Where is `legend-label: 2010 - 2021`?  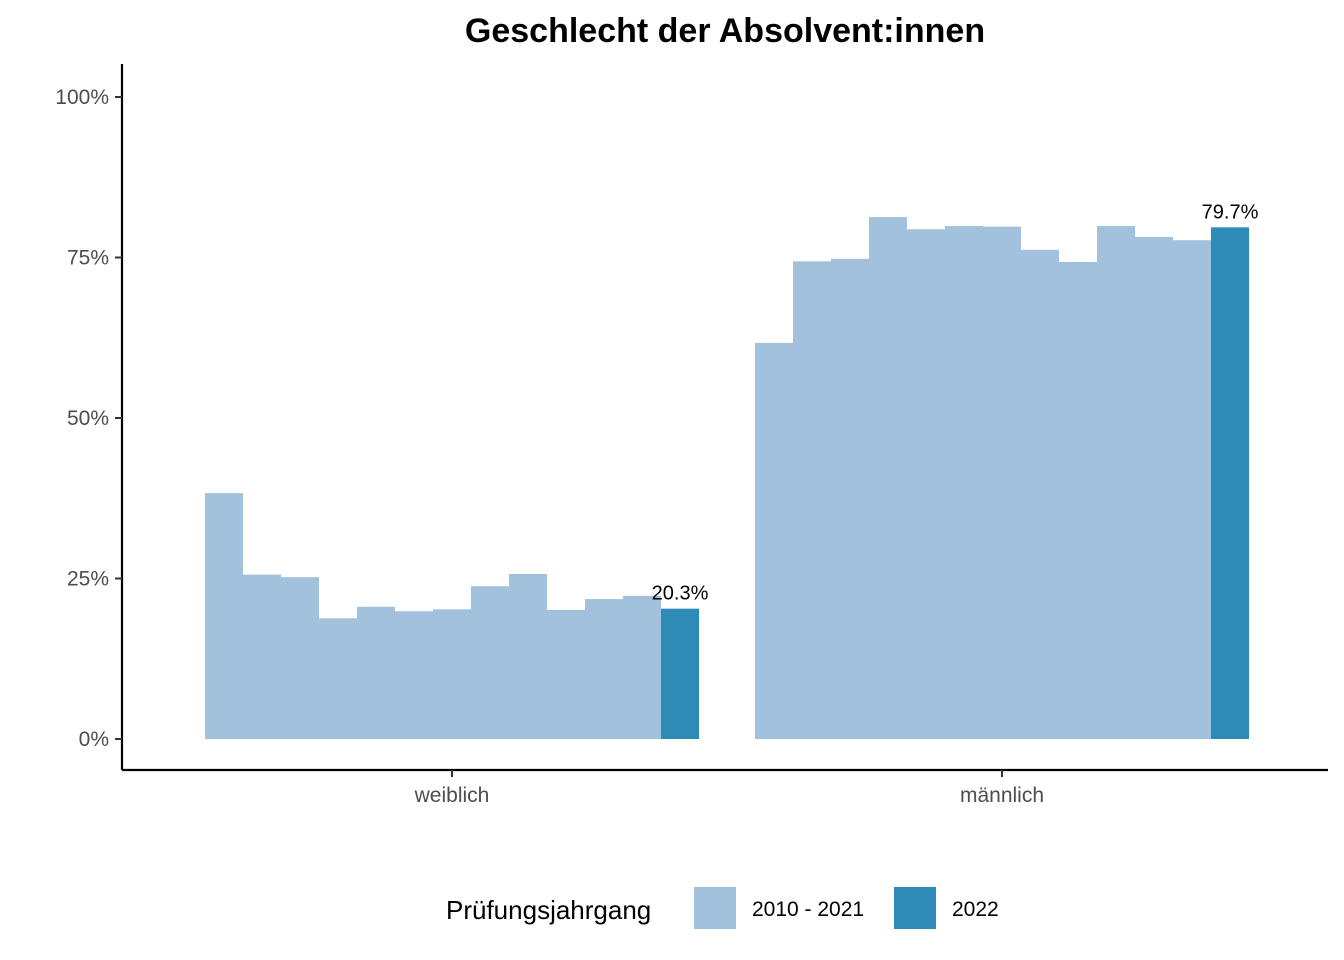 legend-label: 2010 - 2021 is located at coordinates (808, 909).